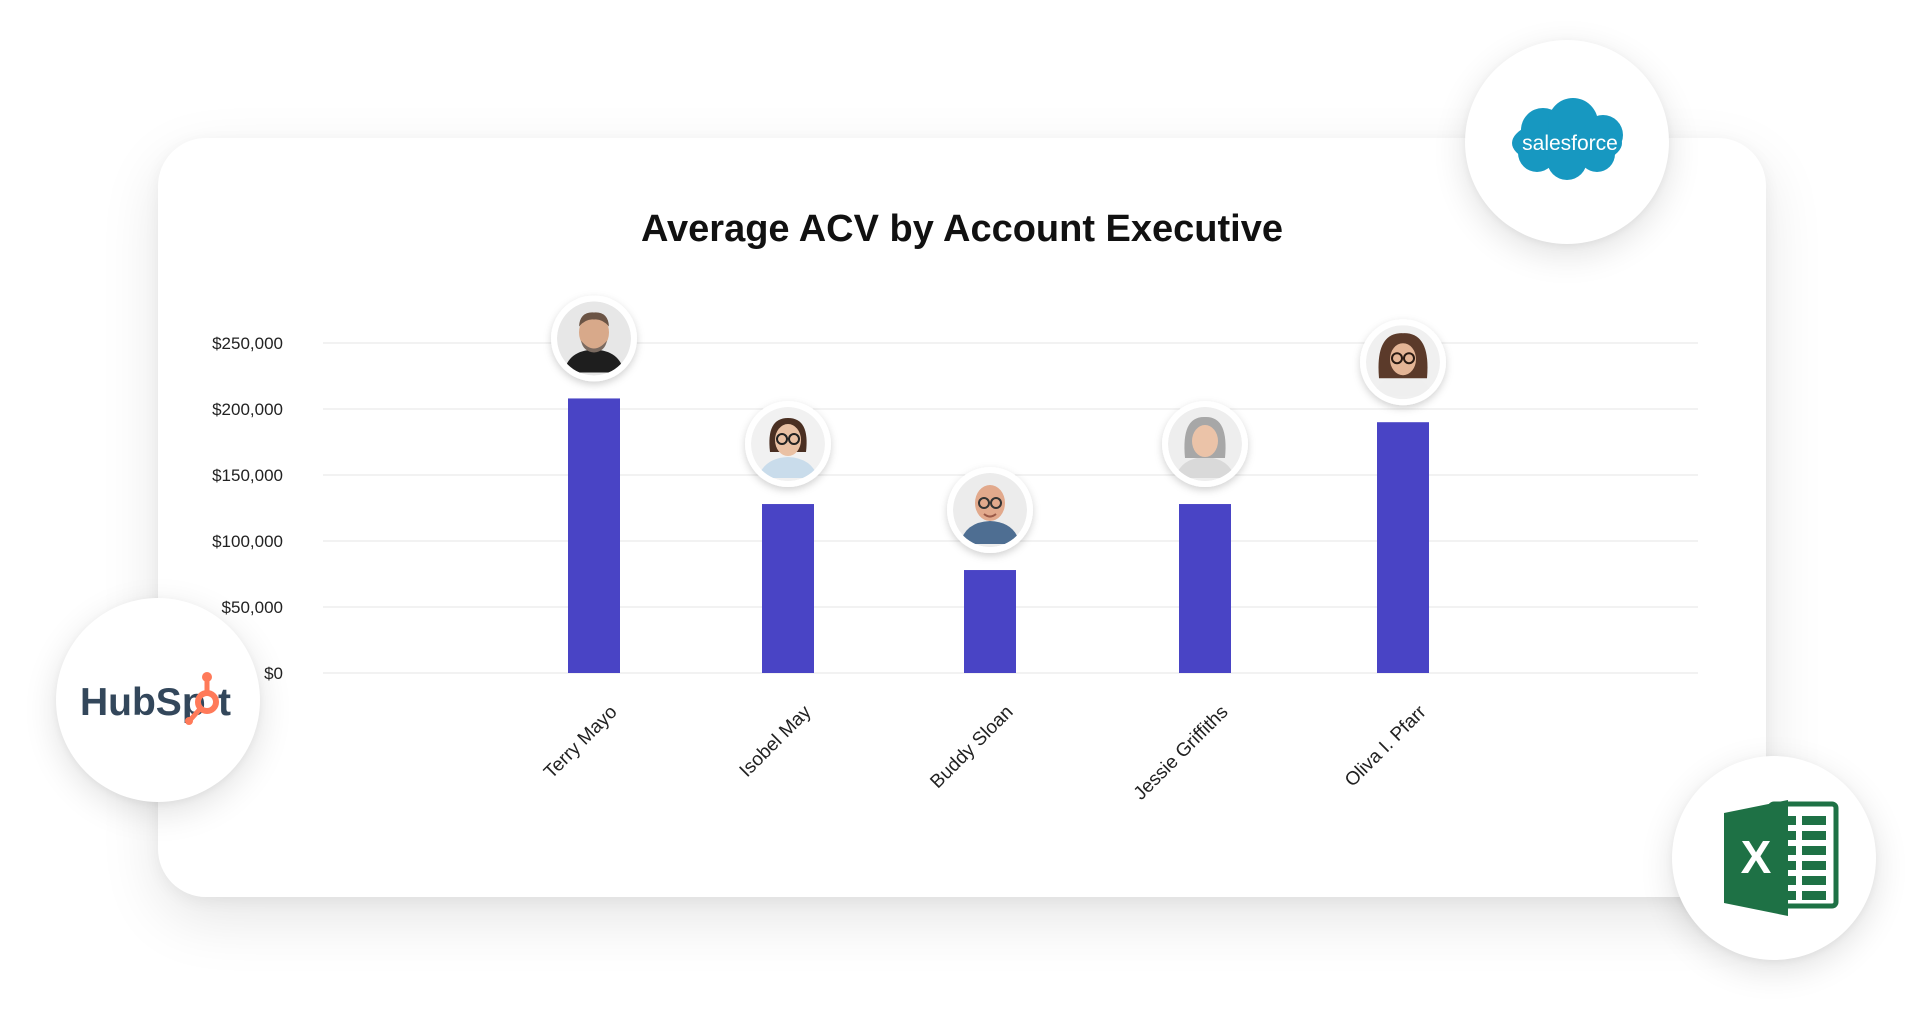 This screenshot has width=1926, height=1012. I want to click on y-tick-label: $250,000, so click(247, 343).